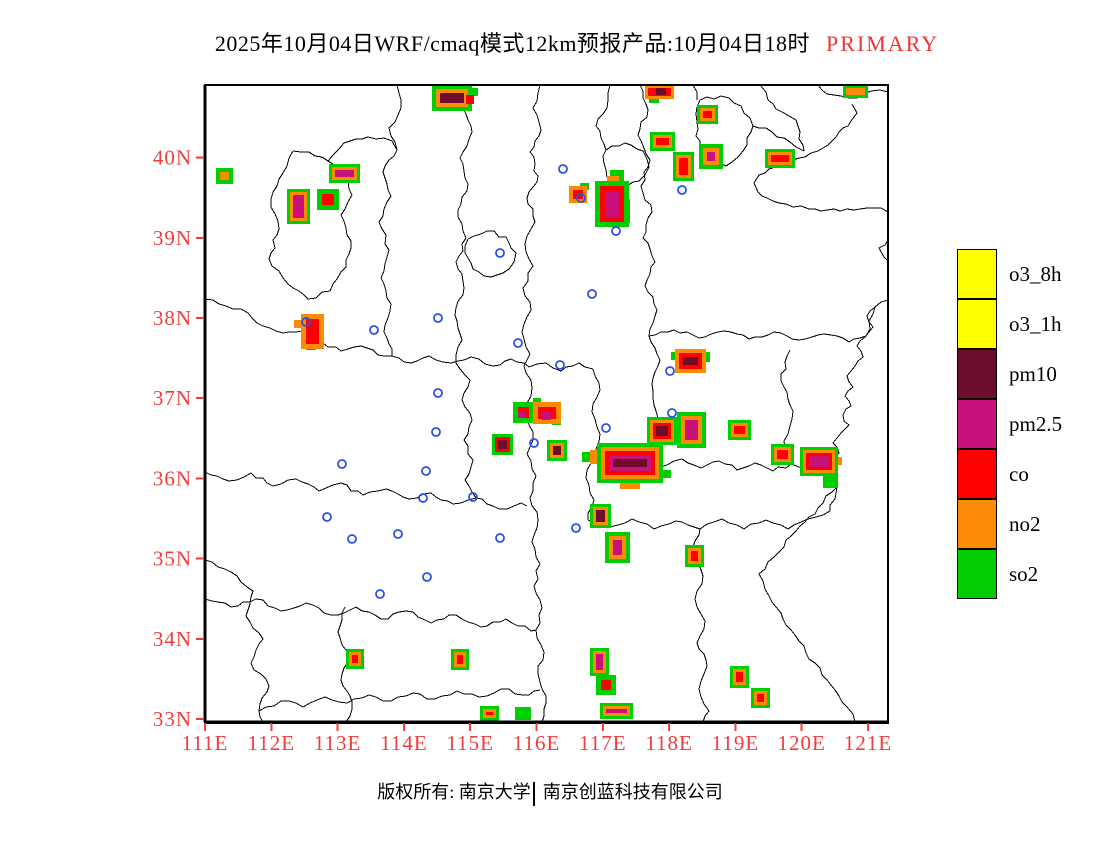  I want to click on legend-label: so2, so click(1024, 573).